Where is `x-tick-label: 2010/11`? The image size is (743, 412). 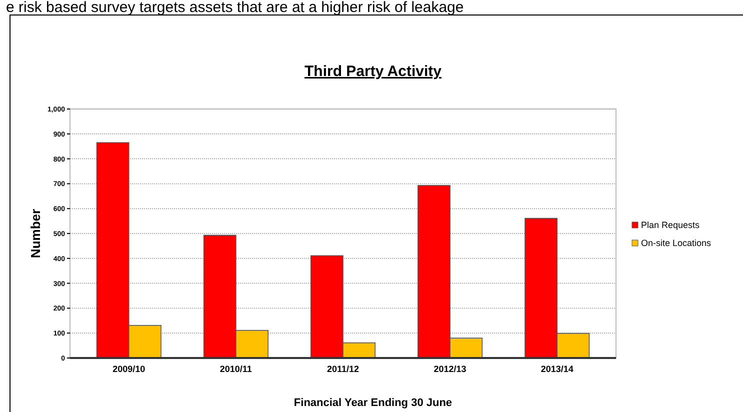
x-tick-label: 2010/11 is located at coordinates (236, 369).